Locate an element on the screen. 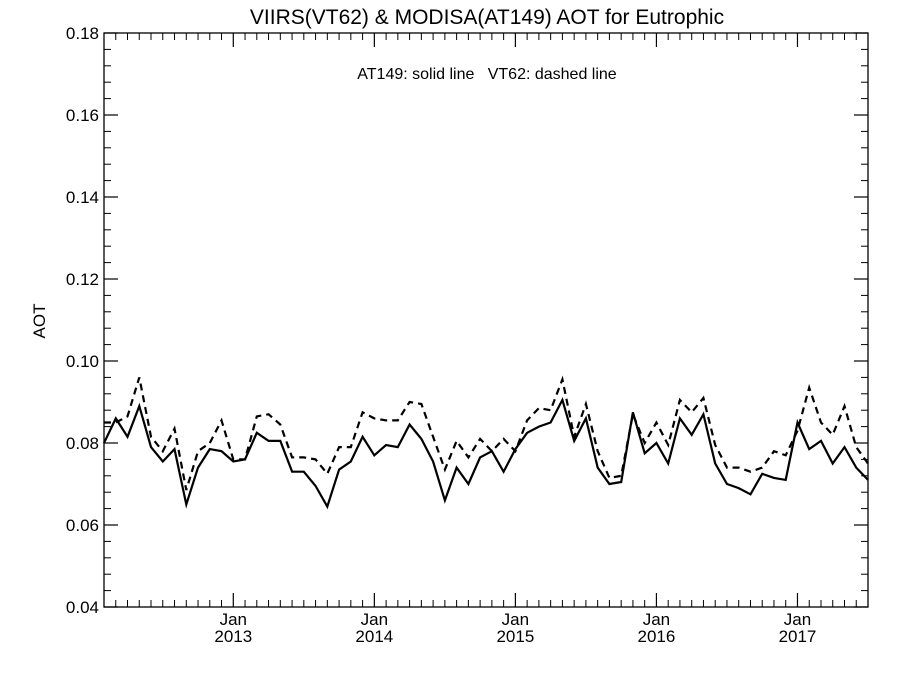 The width and height of the screenshot is (900, 680). x-tick-year-label: 2014 is located at coordinates (374, 636).